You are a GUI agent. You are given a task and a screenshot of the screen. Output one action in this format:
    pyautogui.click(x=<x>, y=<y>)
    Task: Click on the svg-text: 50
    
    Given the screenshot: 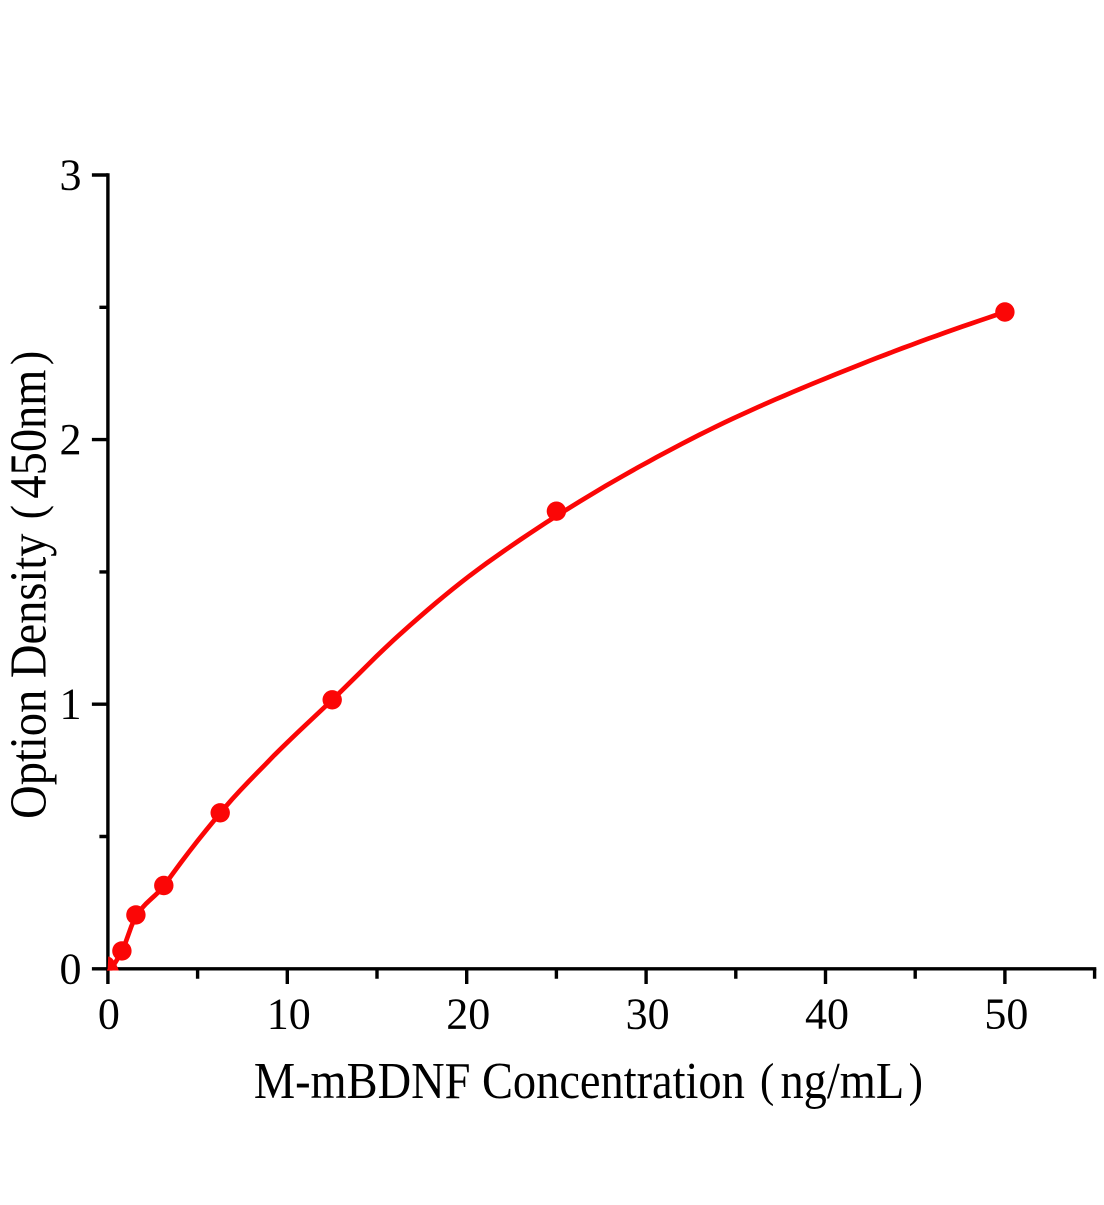 What is the action you would take?
    pyautogui.click(x=1006, y=1014)
    